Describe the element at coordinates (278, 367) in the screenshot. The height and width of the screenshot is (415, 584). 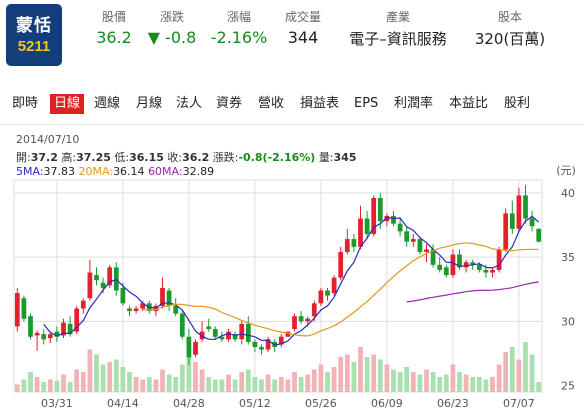
I see `volume-bars` at that location.